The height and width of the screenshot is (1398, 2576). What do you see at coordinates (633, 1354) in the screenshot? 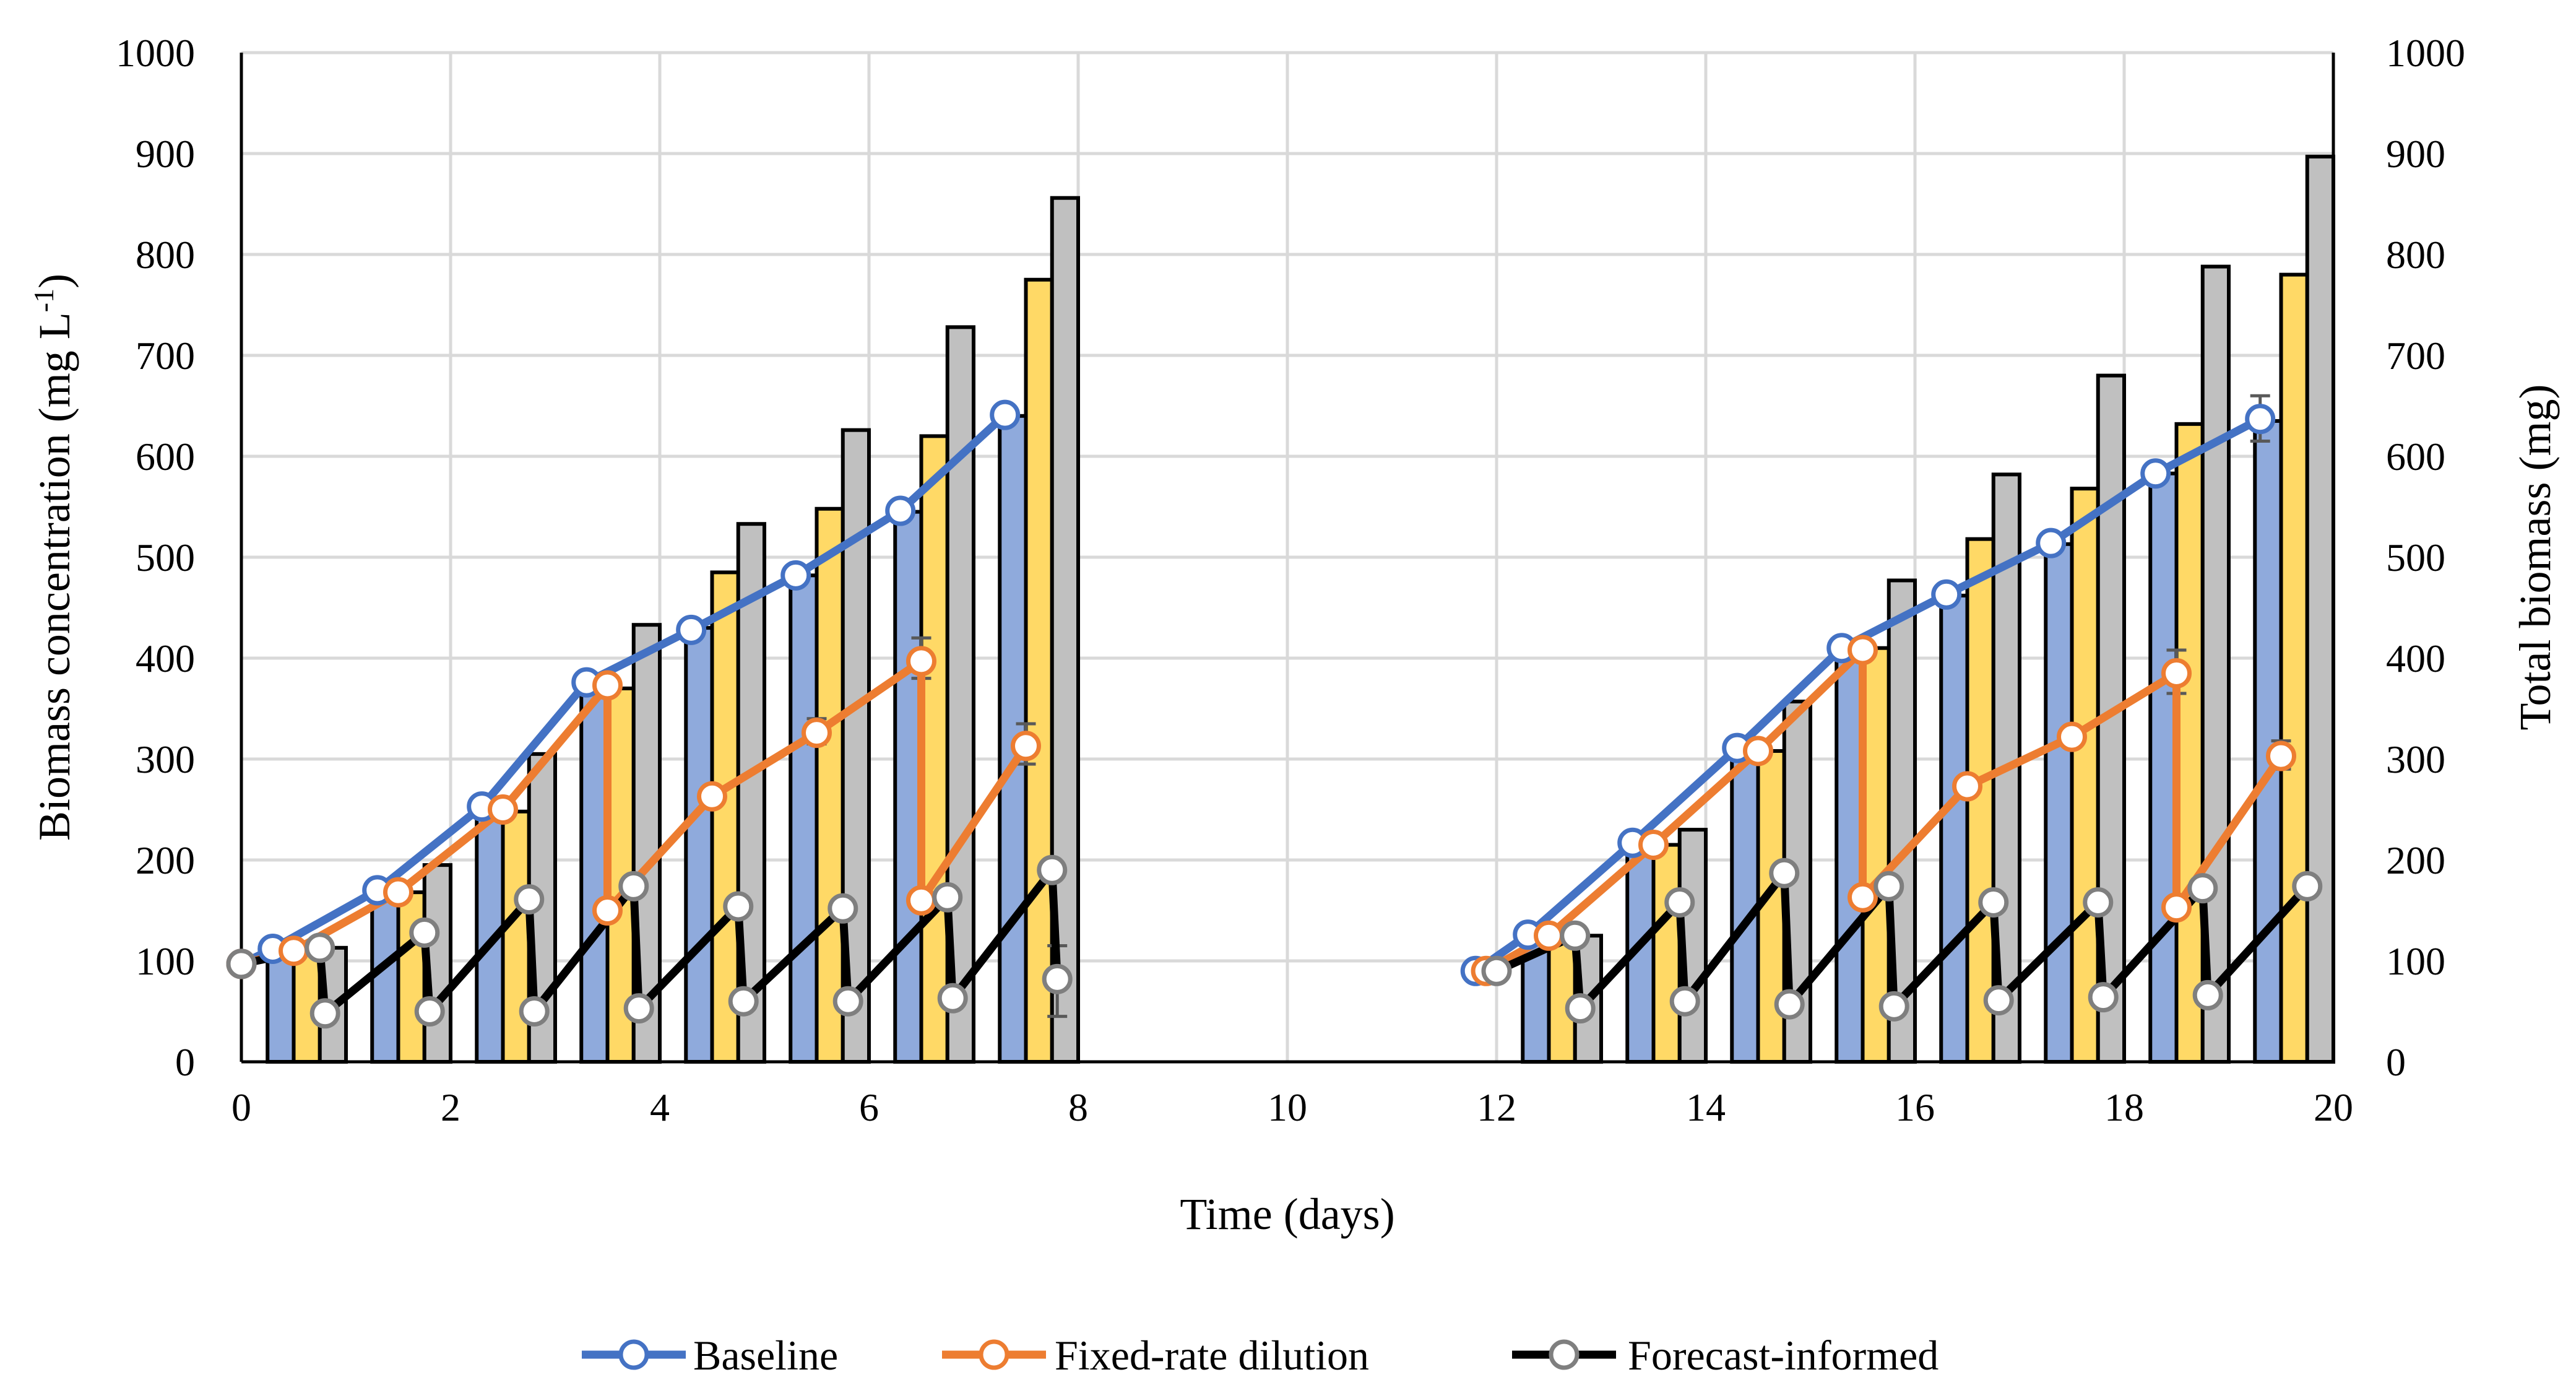
I see `legend-marker-baseline` at bounding box center [633, 1354].